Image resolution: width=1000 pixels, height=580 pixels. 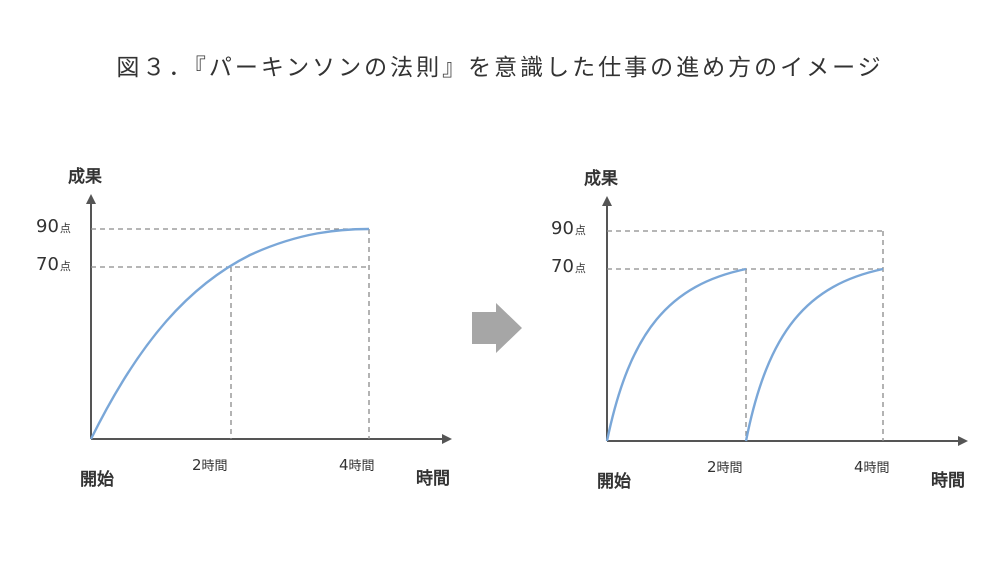 What do you see at coordinates (357, 465) in the screenshot?
I see `left-x-tick-4h: 4時間` at bounding box center [357, 465].